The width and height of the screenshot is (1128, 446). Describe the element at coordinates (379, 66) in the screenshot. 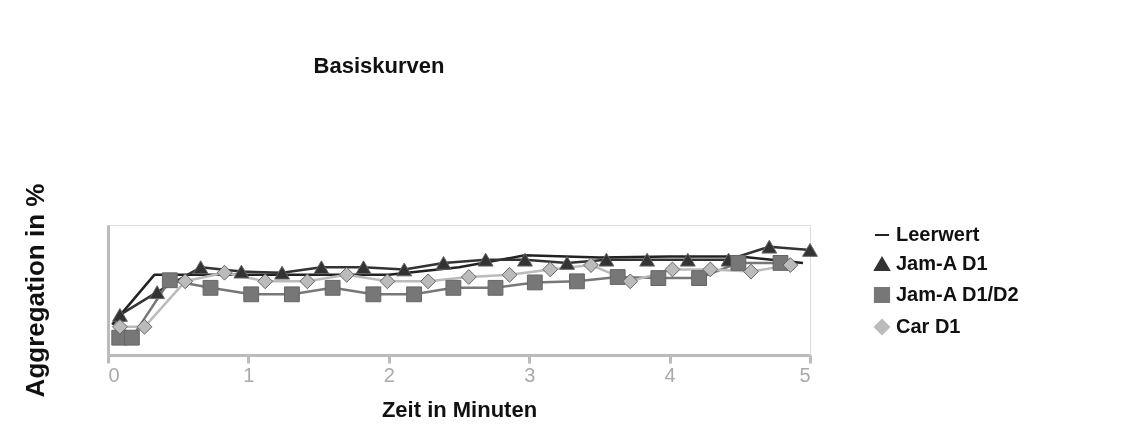

I see `chart-title: Basiskurven` at that location.